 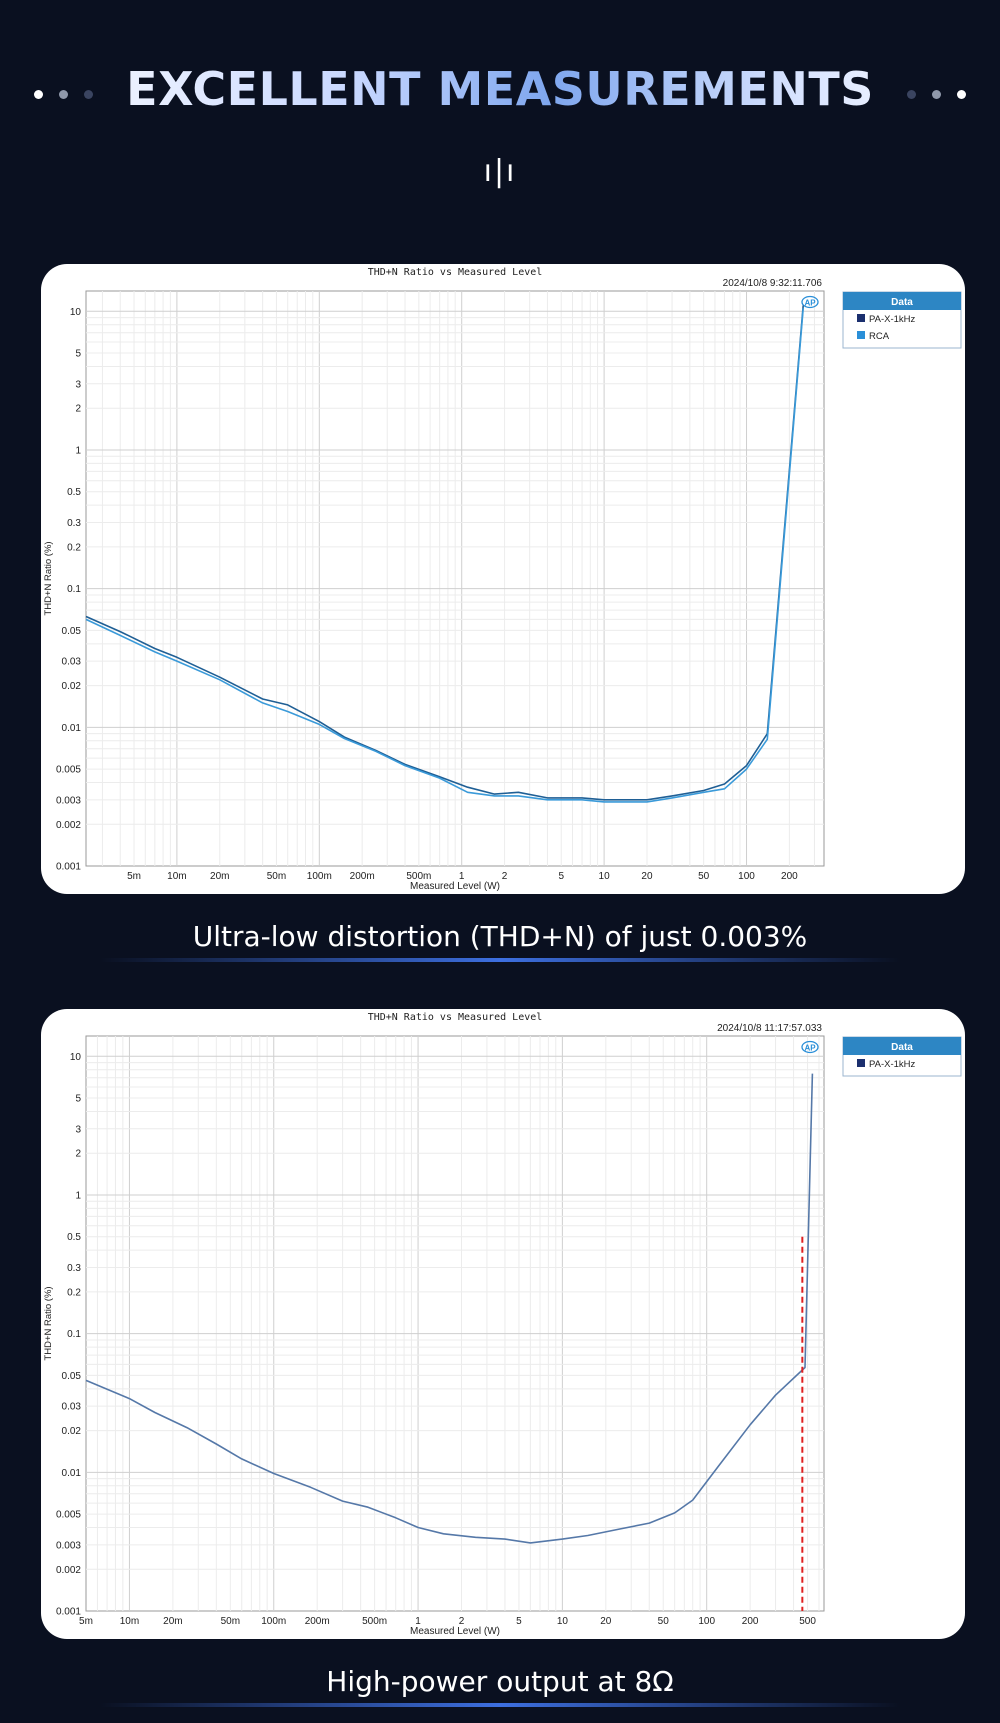 I want to click on chart-timestamp: 2024/10/8 11:17:57.033, so click(x=769, y=1028).